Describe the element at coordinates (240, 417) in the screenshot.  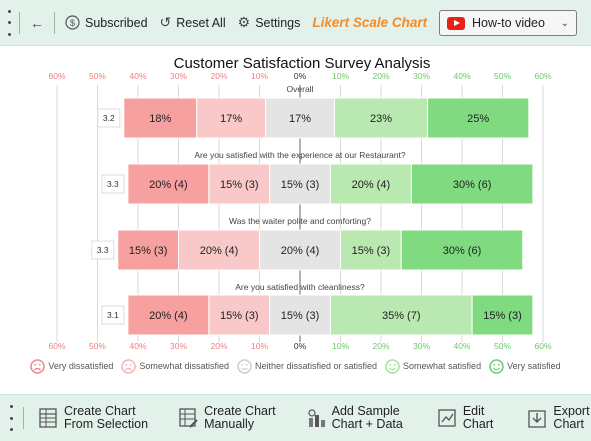
I see `create-manual-label: Create Chart Manually` at that location.